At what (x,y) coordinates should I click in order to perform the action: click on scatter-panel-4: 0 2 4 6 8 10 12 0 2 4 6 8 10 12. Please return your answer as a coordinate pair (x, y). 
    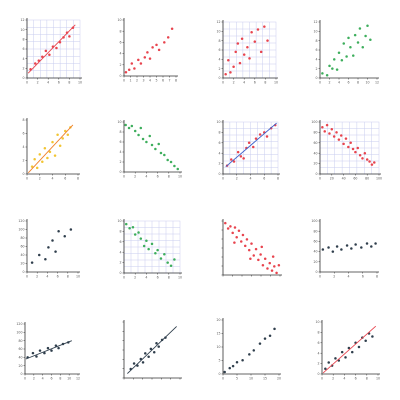
    Looking at the image, I should click on (346, 52).